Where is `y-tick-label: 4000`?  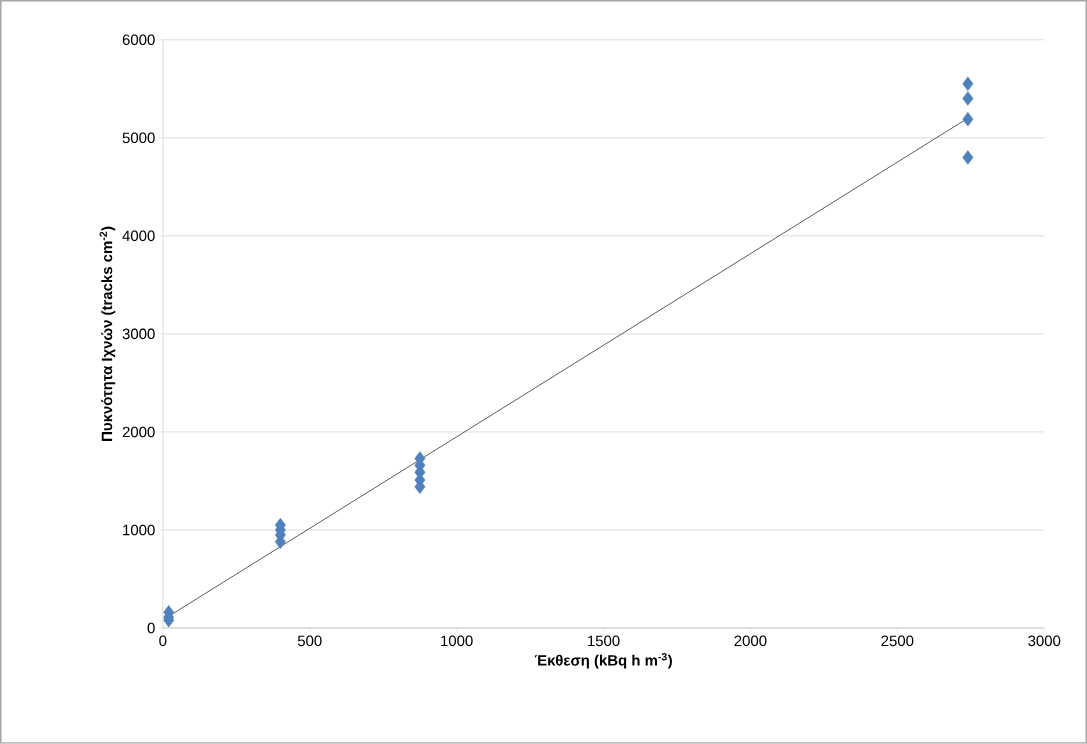
y-tick-label: 4000 is located at coordinates (138, 236).